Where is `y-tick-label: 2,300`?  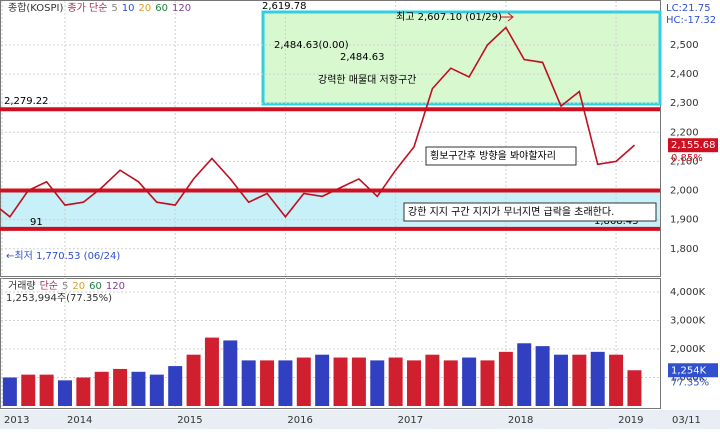
y-tick-label: 2,300 is located at coordinates (684, 103).